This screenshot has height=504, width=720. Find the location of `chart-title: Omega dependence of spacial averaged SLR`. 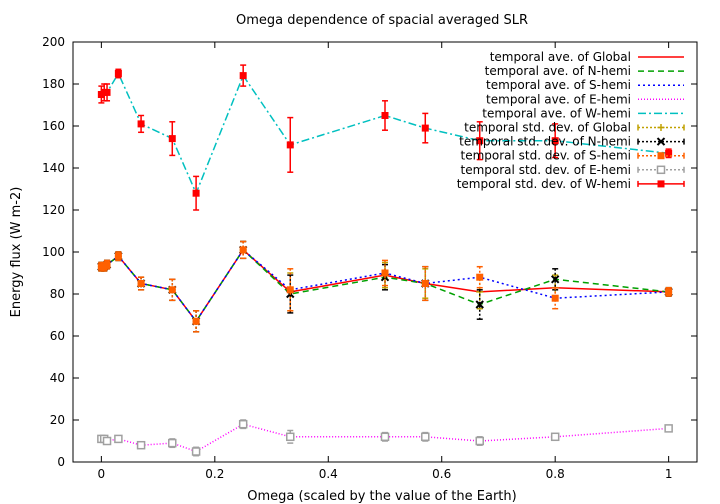

chart-title: Omega dependence of spacial averaged SLR is located at coordinates (382, 20).